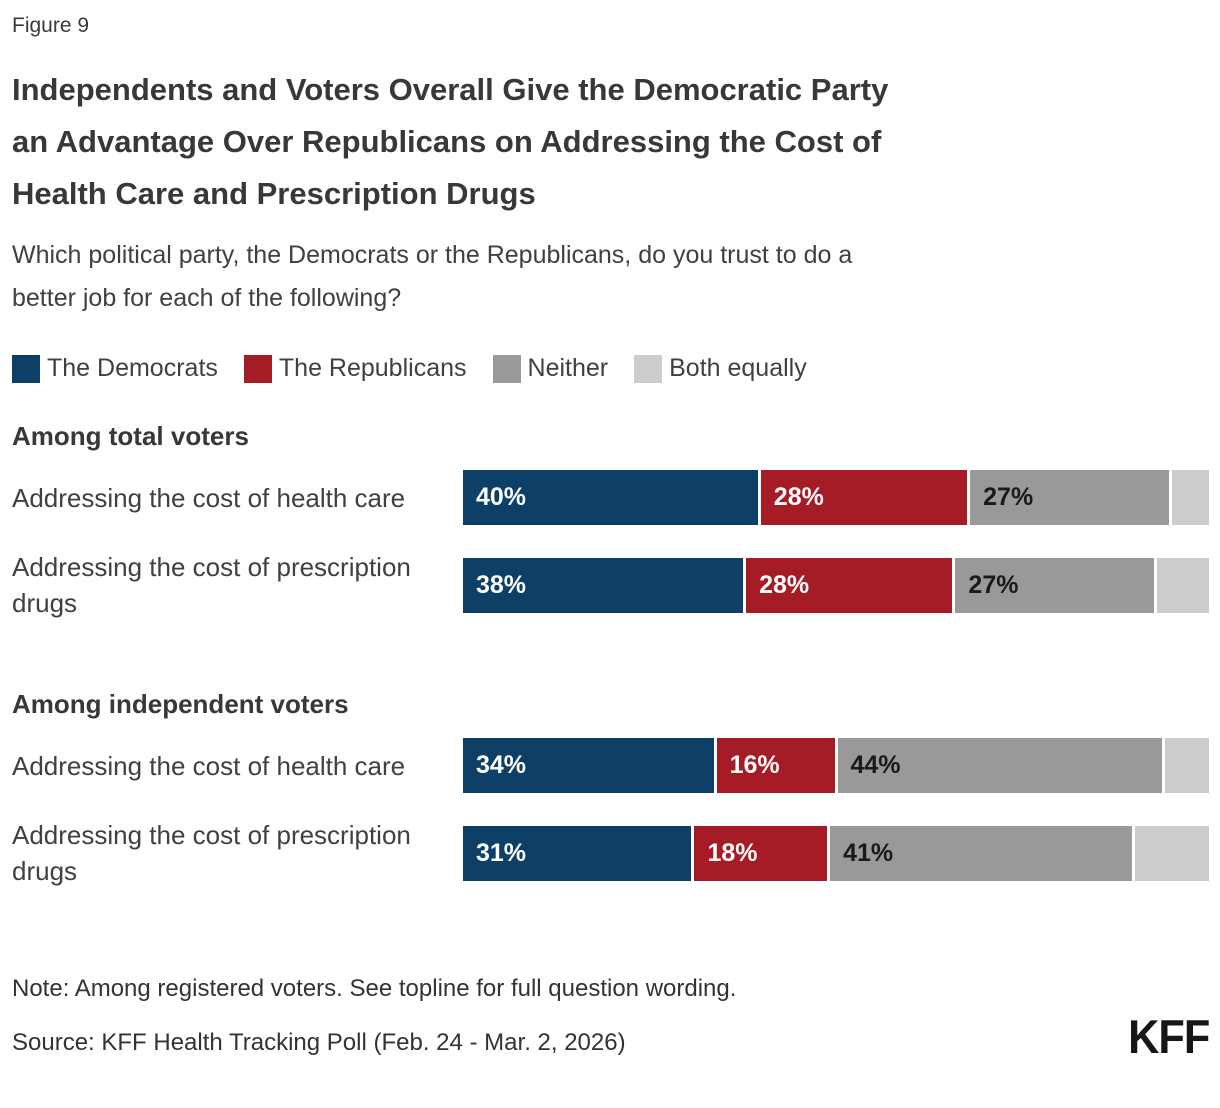  I want to click on chart-title-line: Health Care and Prescription Drugs, so click(274, 193).